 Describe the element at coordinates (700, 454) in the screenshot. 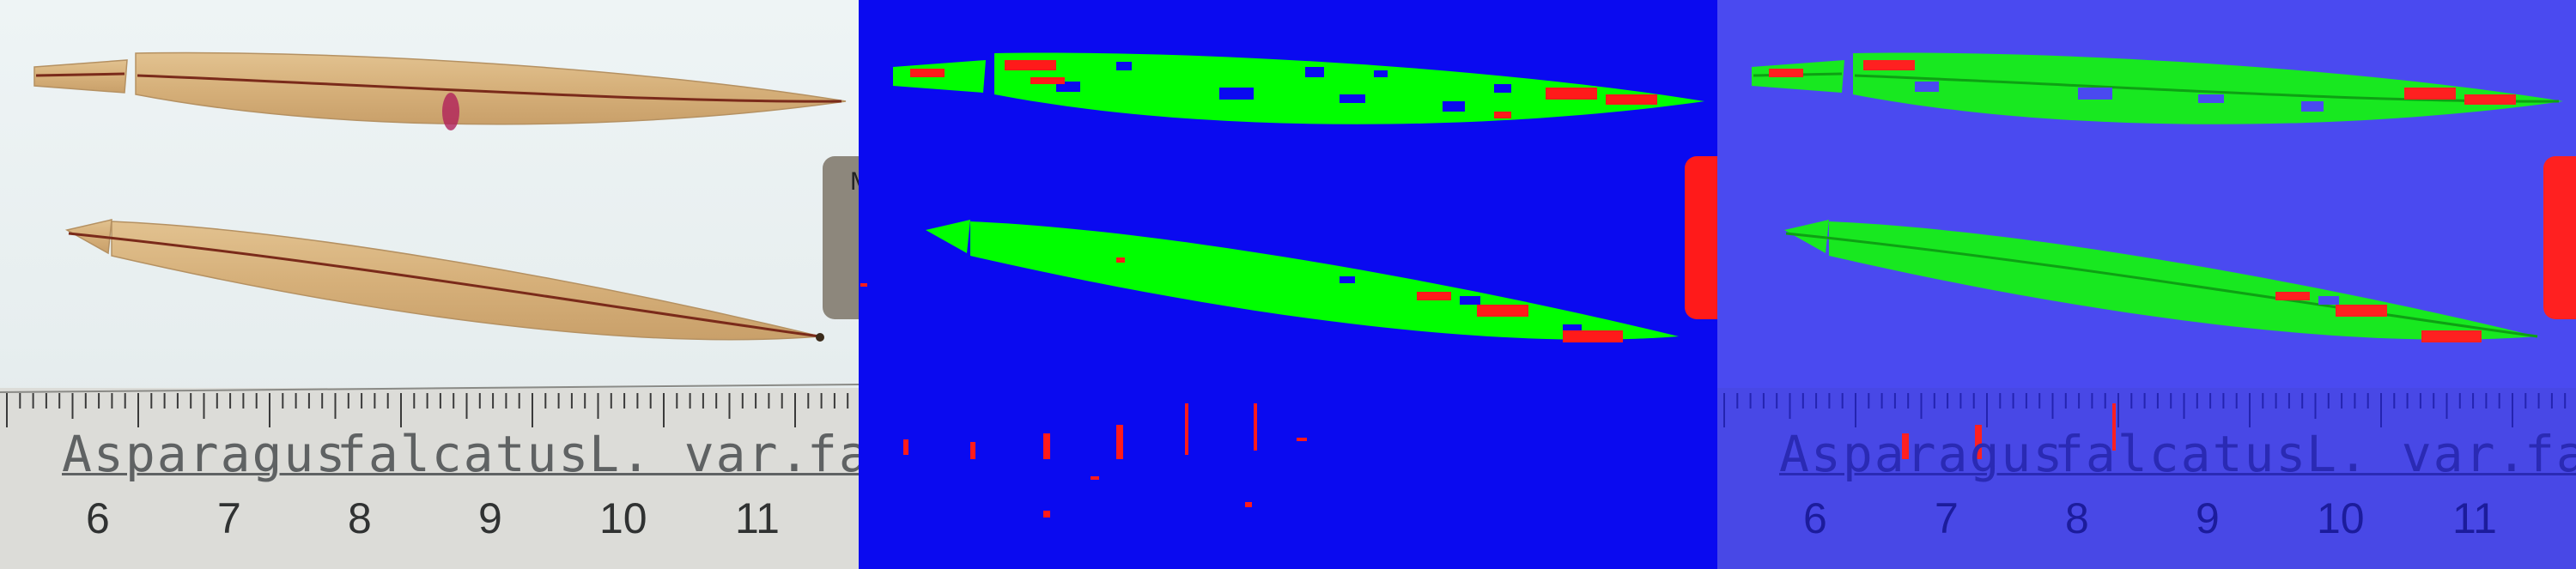

I see `ruler-label-variety: L. var.` at that location.